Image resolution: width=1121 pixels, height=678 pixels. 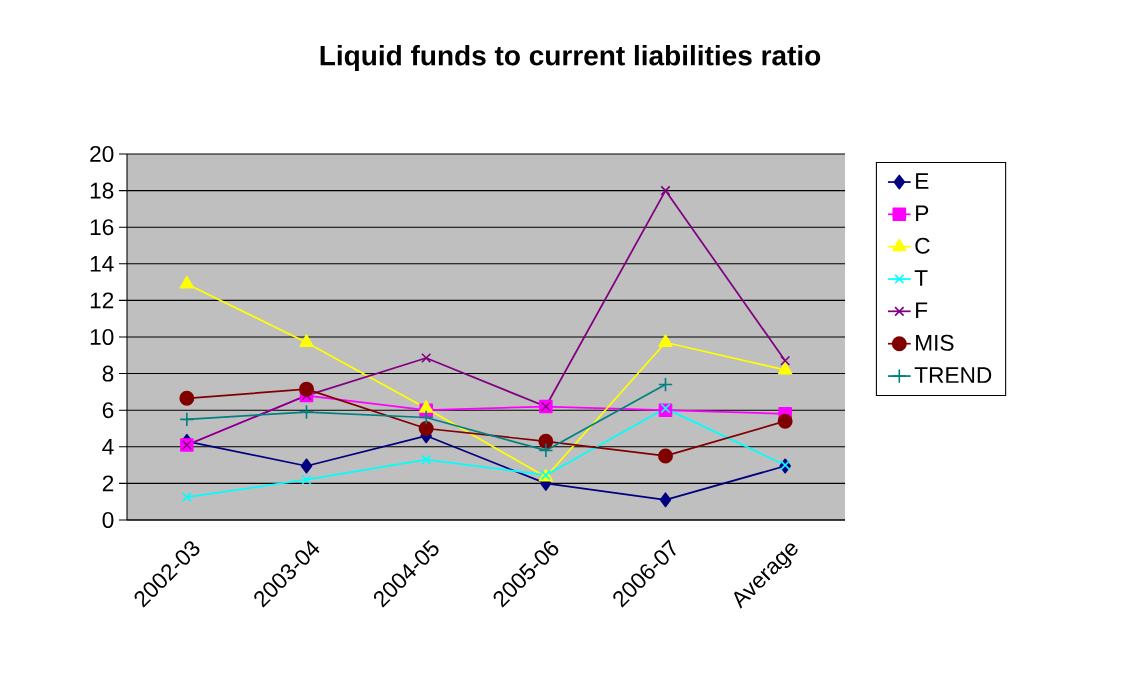 What do you see at coordinates (108, 520) in the screenshot?
I see `y-tick-label: 0` at bounding box center [108, 520].